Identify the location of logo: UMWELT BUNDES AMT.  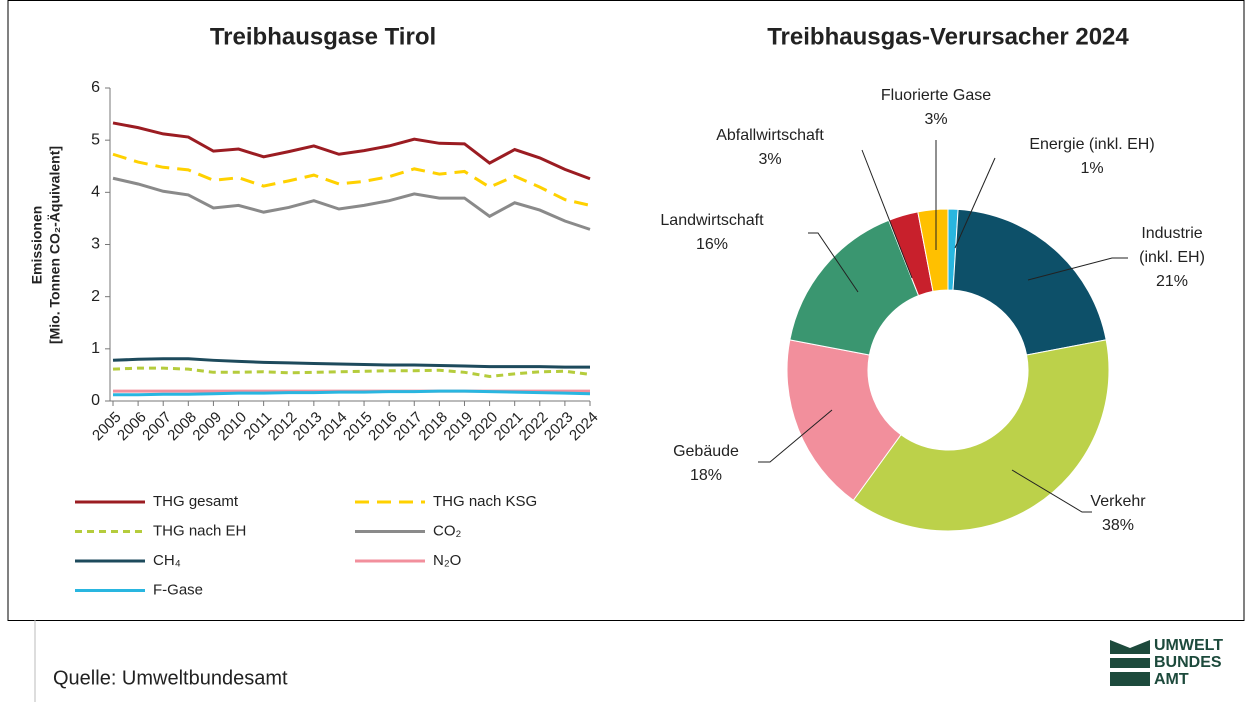
(1166, 662).